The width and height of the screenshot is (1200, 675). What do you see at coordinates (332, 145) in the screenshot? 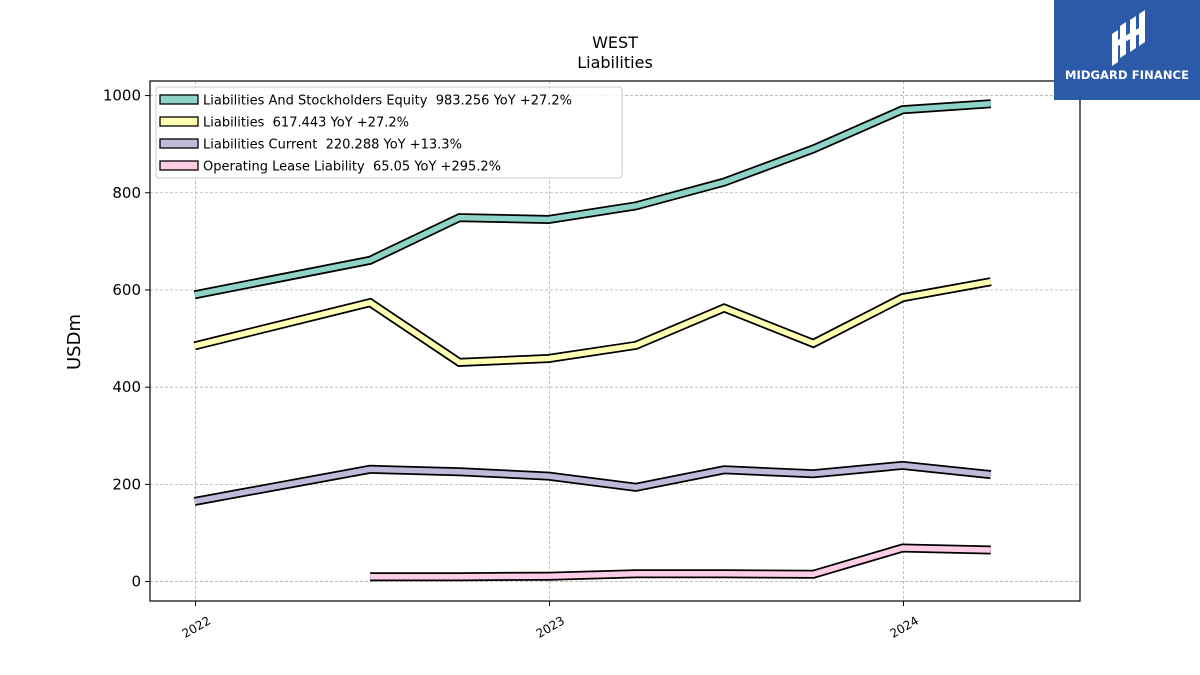
I see `legend-label: Liabilities Current 220.288 YoY +13.3%` at bounding box center [332, 145].